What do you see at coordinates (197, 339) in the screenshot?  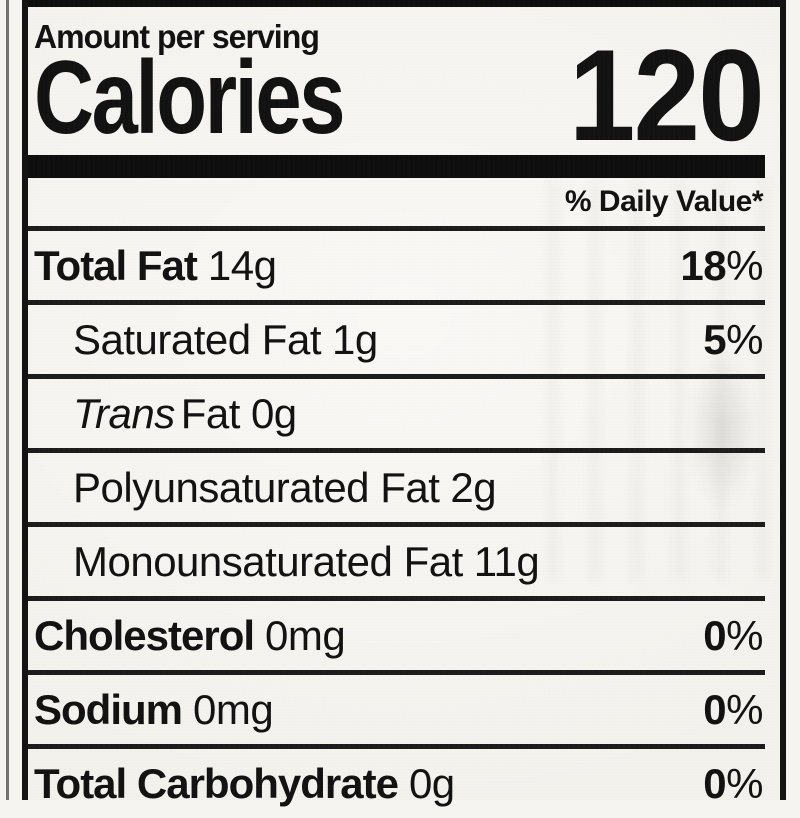 I see `nutrient-name-text: Saturated Fat` at bounding box center [197, 339].